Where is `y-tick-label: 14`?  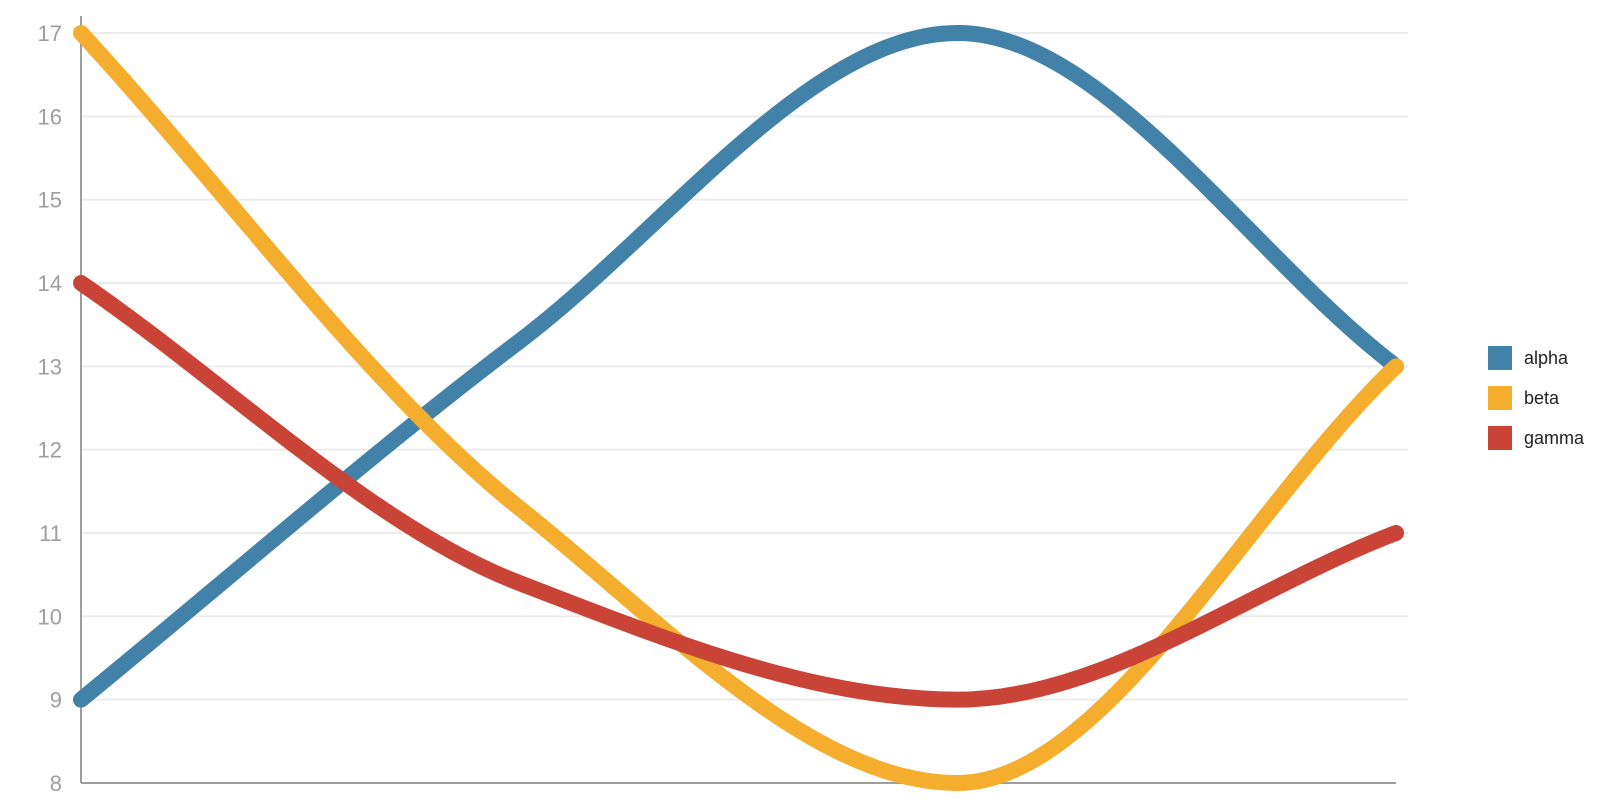 y-tick-label: 14 is located at coordinates (50, 283).